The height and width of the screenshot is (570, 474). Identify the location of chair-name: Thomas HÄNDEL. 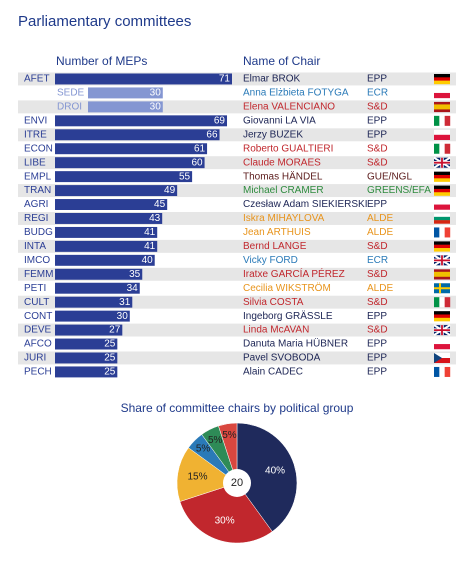
(283, 176).